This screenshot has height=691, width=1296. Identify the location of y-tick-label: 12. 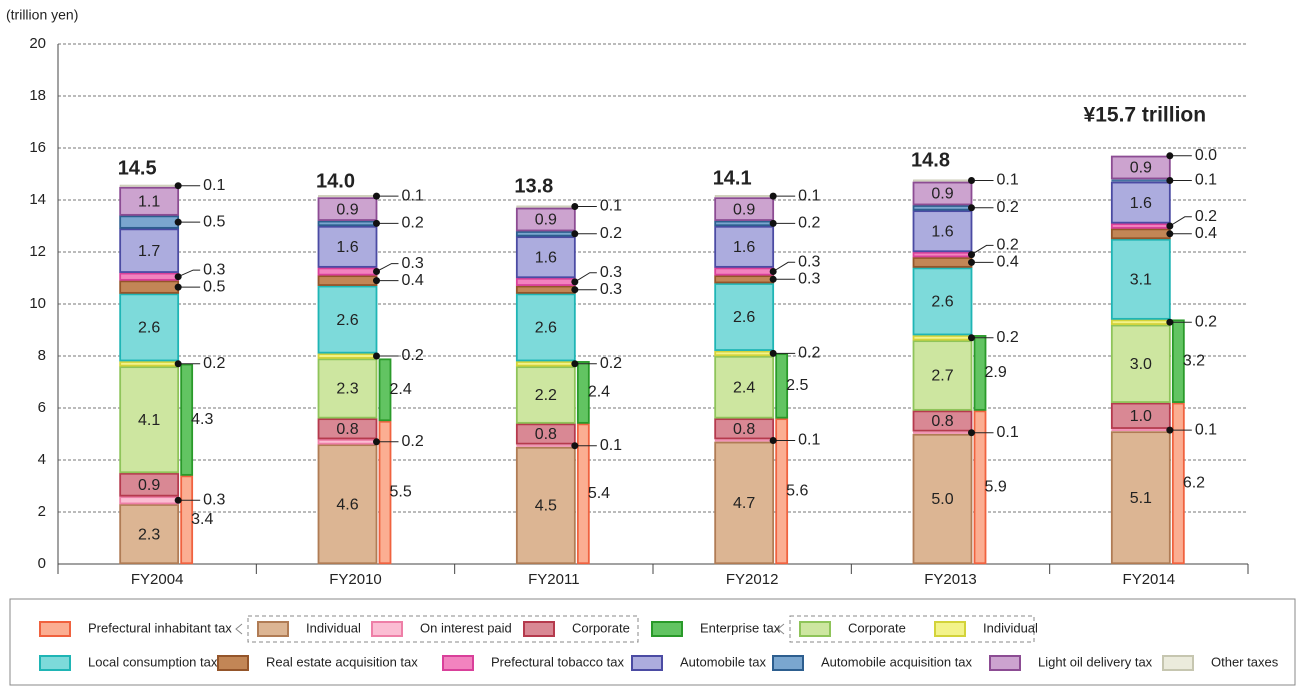
(37, 251).